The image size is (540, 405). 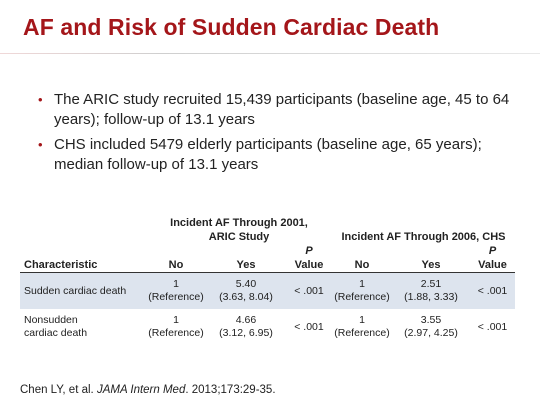 I want to click on row-characteristic: Nonsudden cardiac death, so click(x=56, y=326).